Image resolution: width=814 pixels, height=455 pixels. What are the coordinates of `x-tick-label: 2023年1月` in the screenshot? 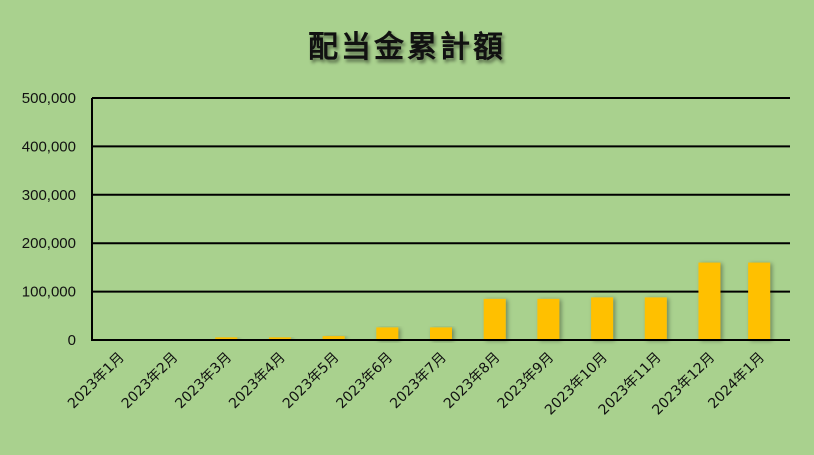 It's located at (96, 381).